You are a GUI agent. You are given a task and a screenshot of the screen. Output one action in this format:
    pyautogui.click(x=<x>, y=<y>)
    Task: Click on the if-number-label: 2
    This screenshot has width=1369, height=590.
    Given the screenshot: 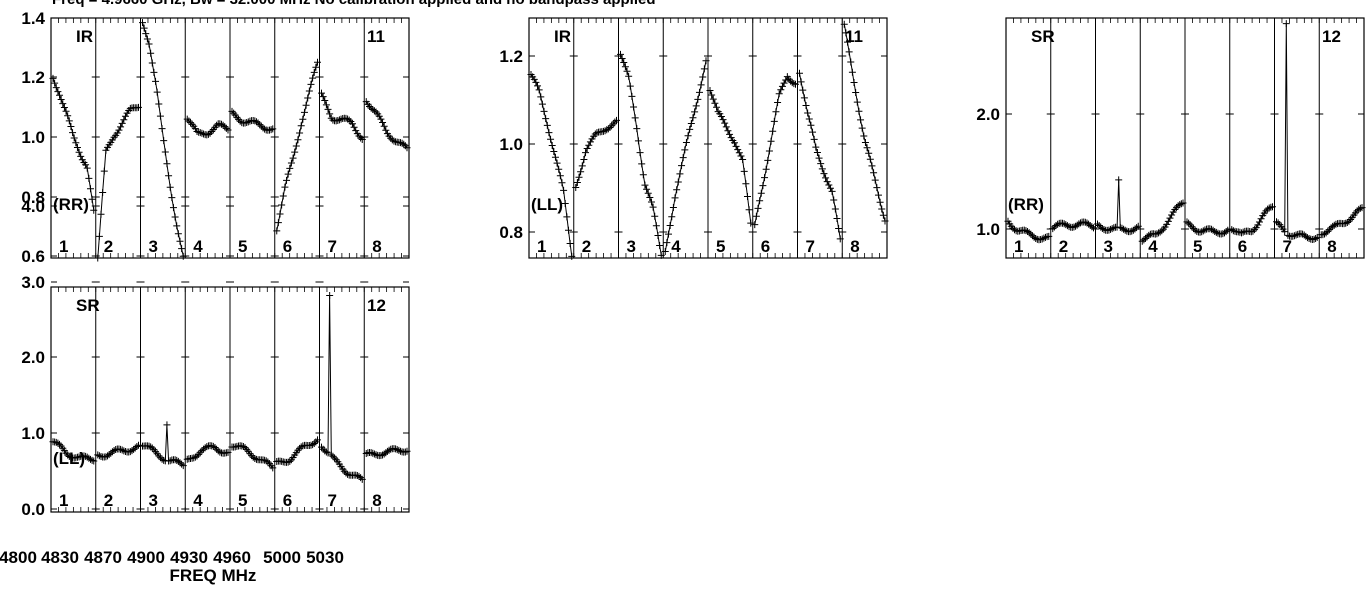 What is the action you would take?
    pyautogui.click(x=586, y=246)
    